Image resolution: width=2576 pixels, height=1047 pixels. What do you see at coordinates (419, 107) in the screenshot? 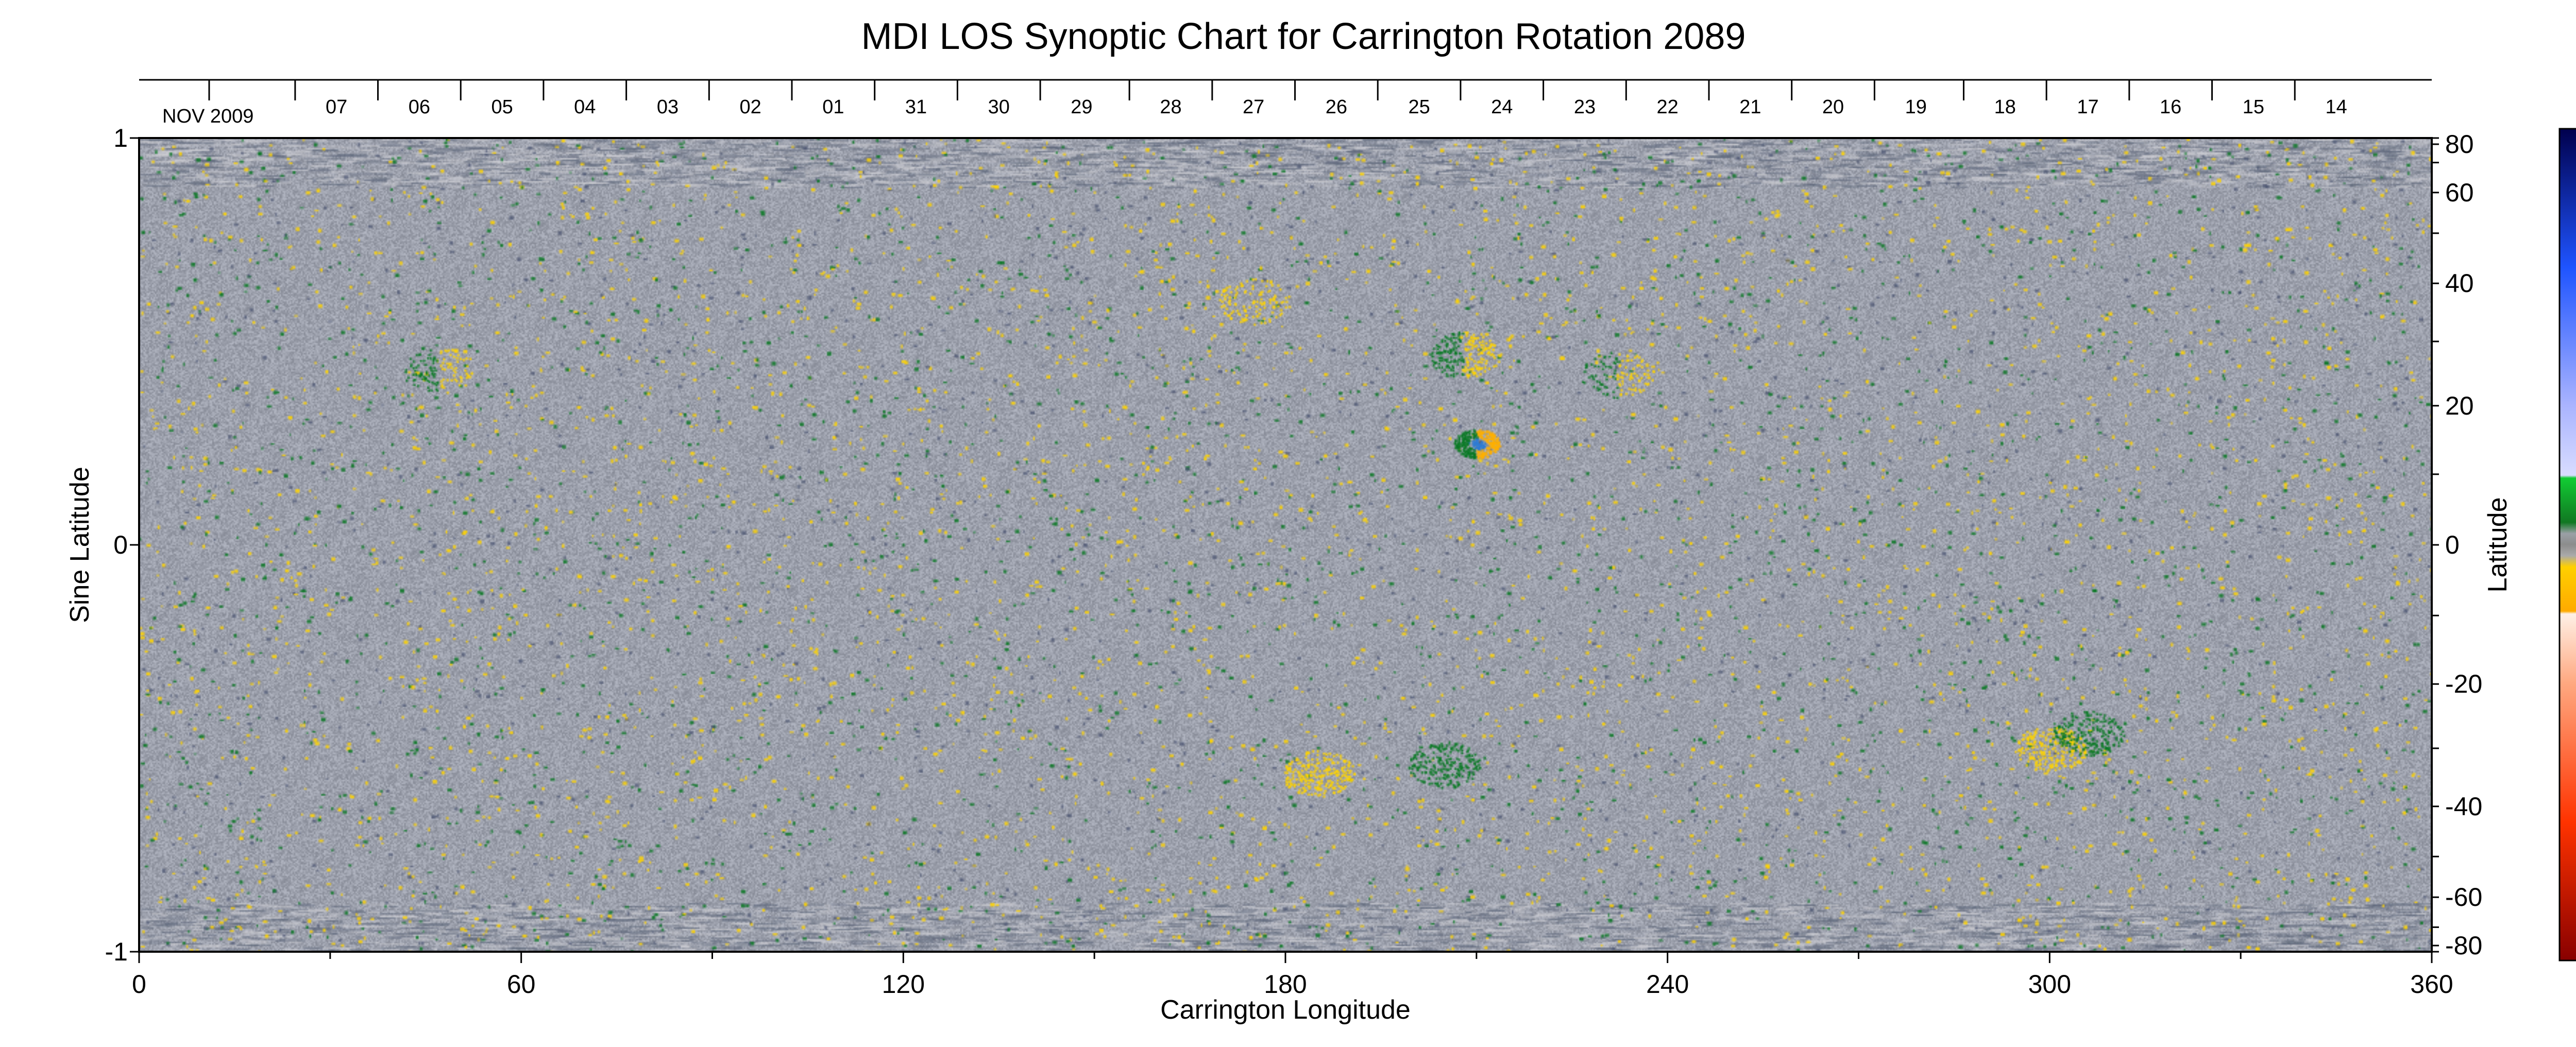
I see `date-label: 06` at bounding box center [419, 107].